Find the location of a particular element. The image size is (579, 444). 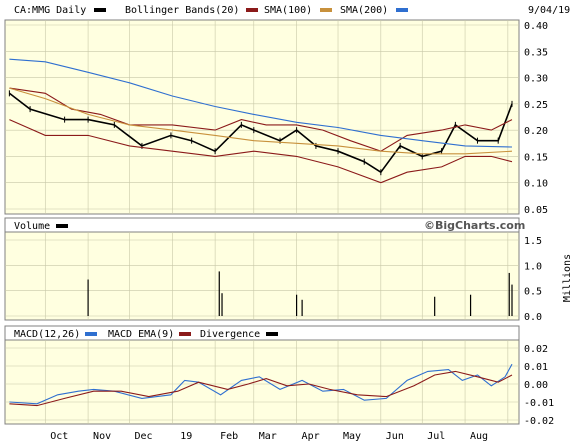

macd-y-axis: 0.02 0.01 0.00 -0.01 -0.02 is located at coordinates (539, 385).